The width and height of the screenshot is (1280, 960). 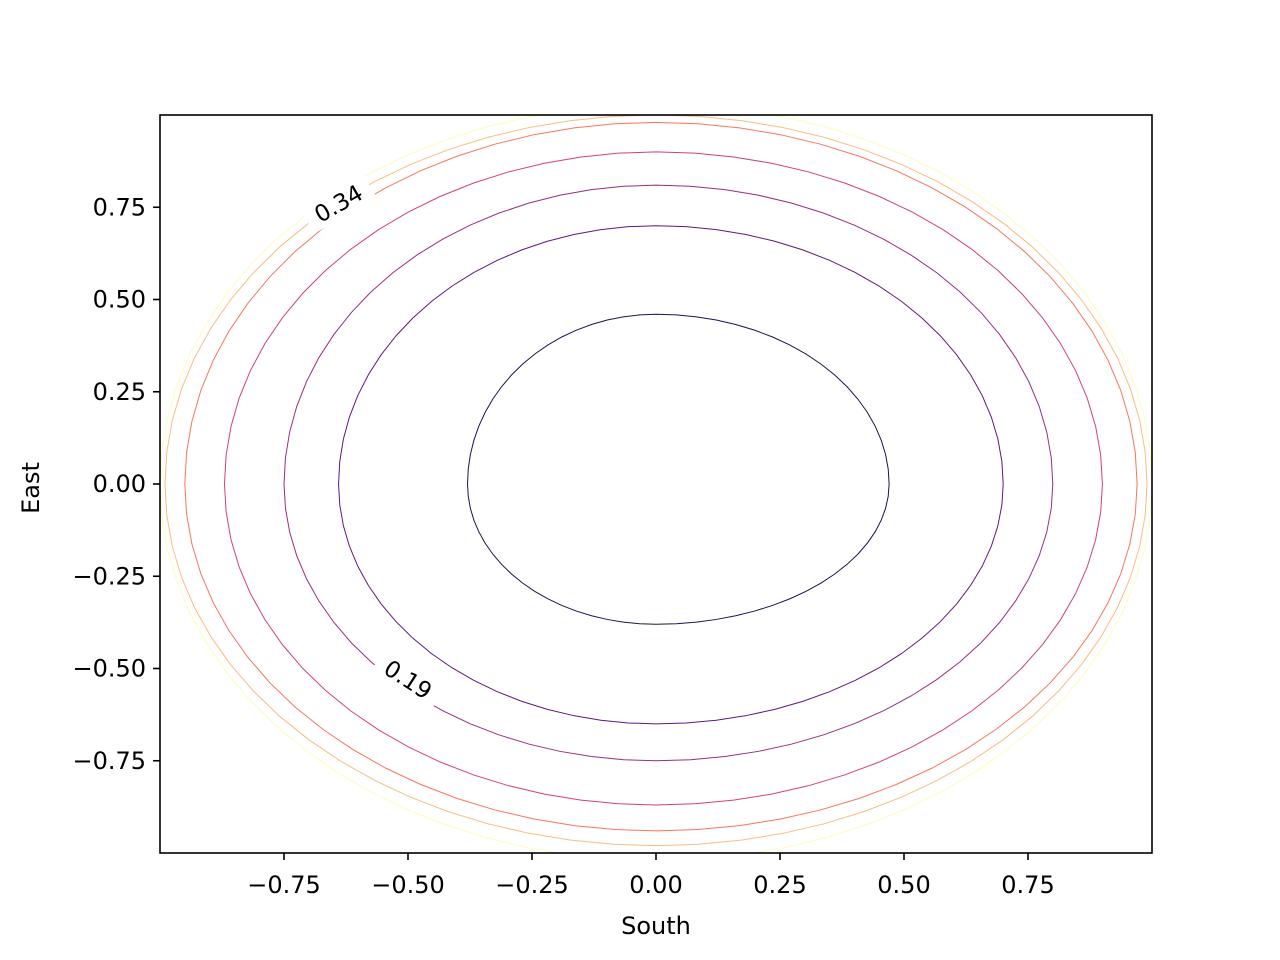 I want to click on y-tick-label: 0.50, so click(x=119, y=300).